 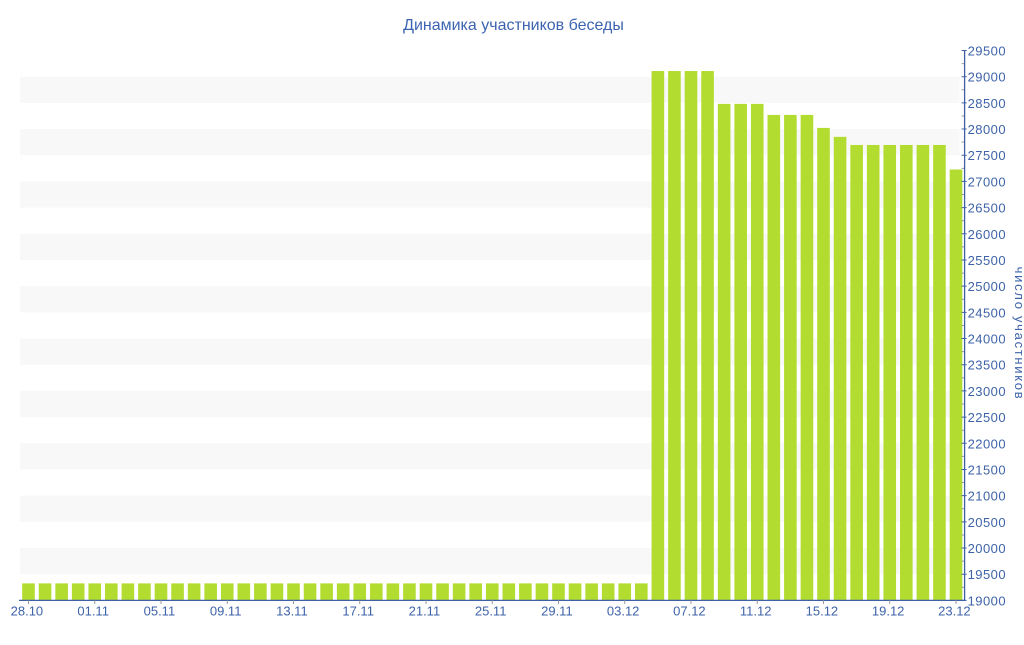 What do you see at coordinates (358, 610) in the screenshot?
I see `svg-text: 17.11` at bounding box center [358, 610].